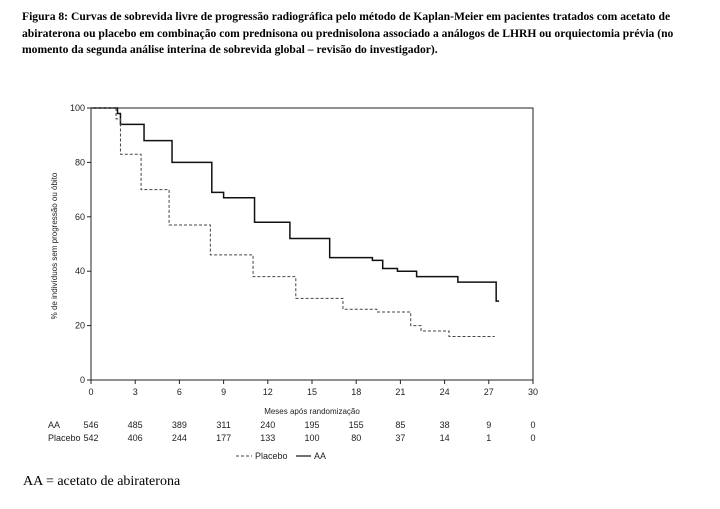  What do you see at coordinates (312, 411) in the screenshot?
I see `x-axis-label: Meses após randomização` at bounding box center [312, 411].